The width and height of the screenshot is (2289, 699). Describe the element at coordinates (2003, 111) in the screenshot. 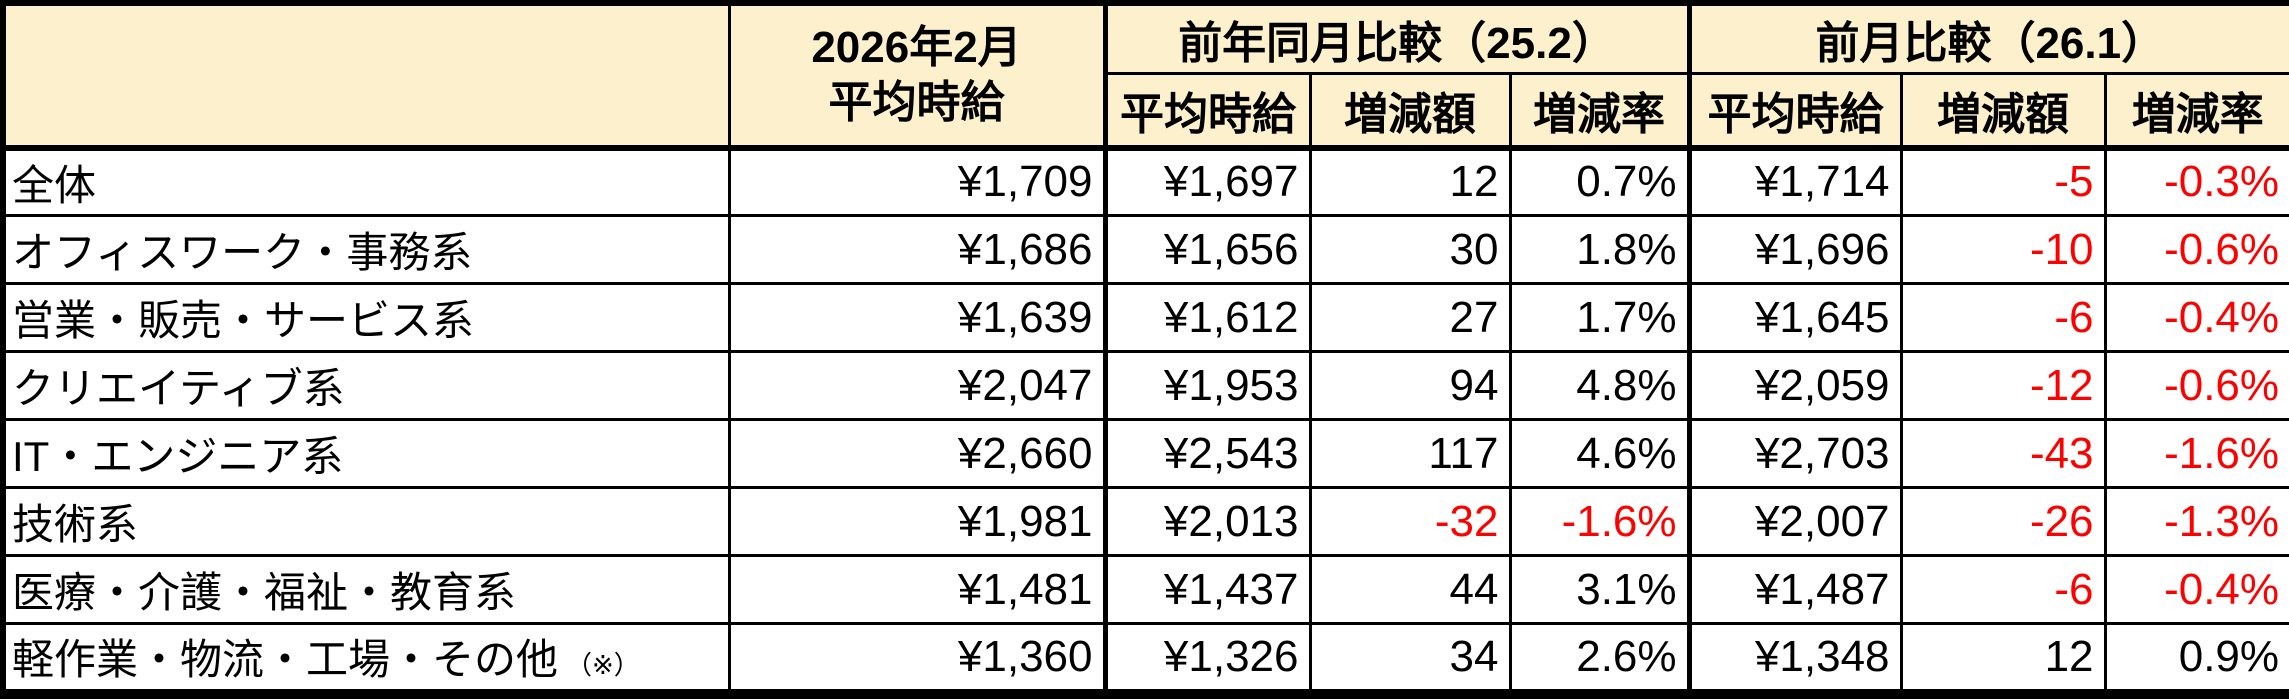

I see `mom-diff-header: 増減額` at that location.